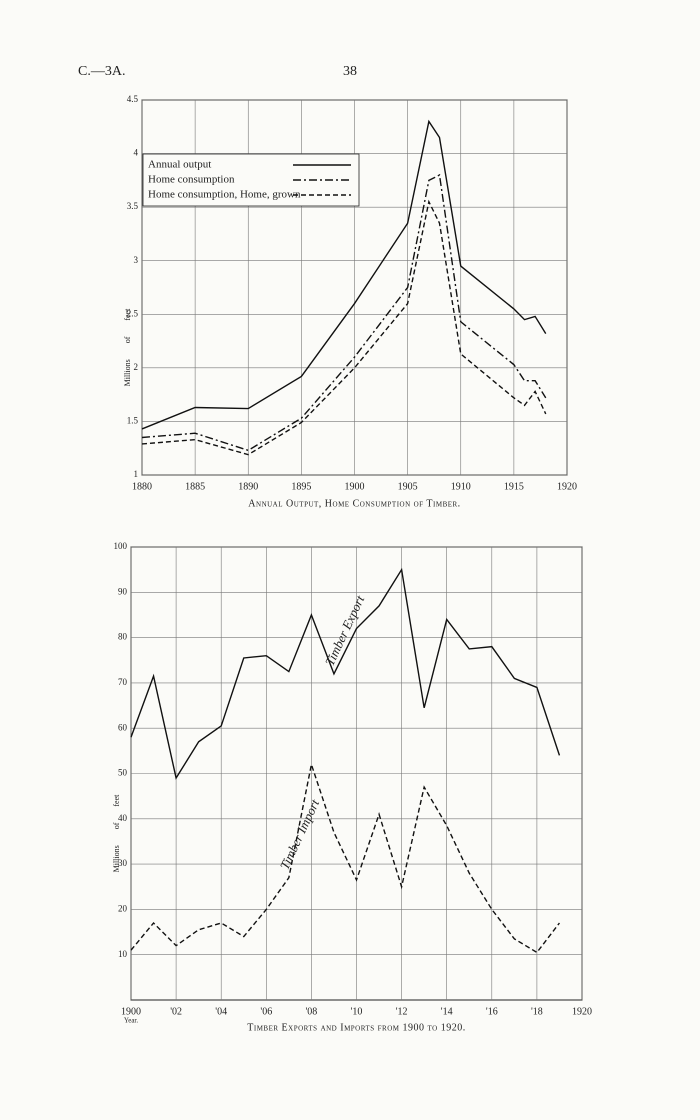 This screenshot has width=700, height=1120. What do you see at coordinates (408, 486) in the screenshot?
I see `x-tick-label: 1905` at bounding box center [408, 486].